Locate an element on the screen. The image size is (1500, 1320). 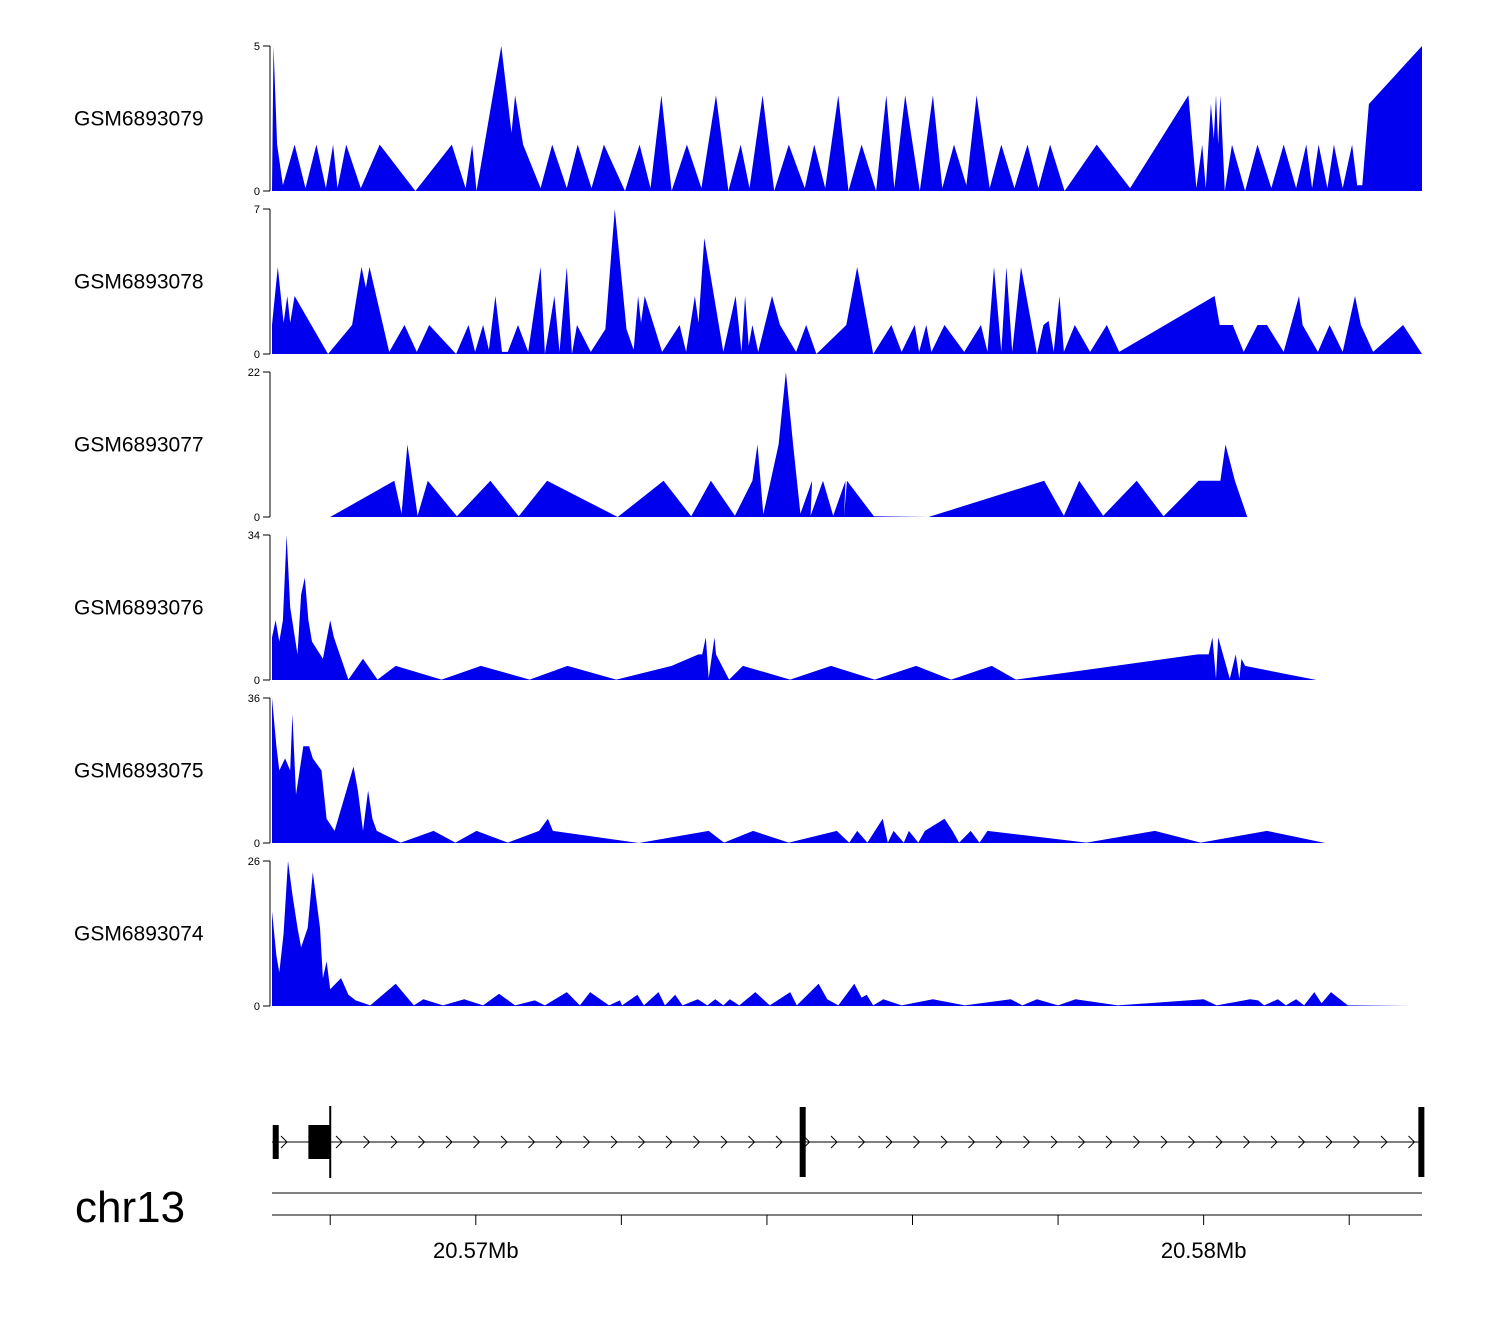
coverage-track-5: 26 0 GSM6893074 is located at coordinates (743, 934).